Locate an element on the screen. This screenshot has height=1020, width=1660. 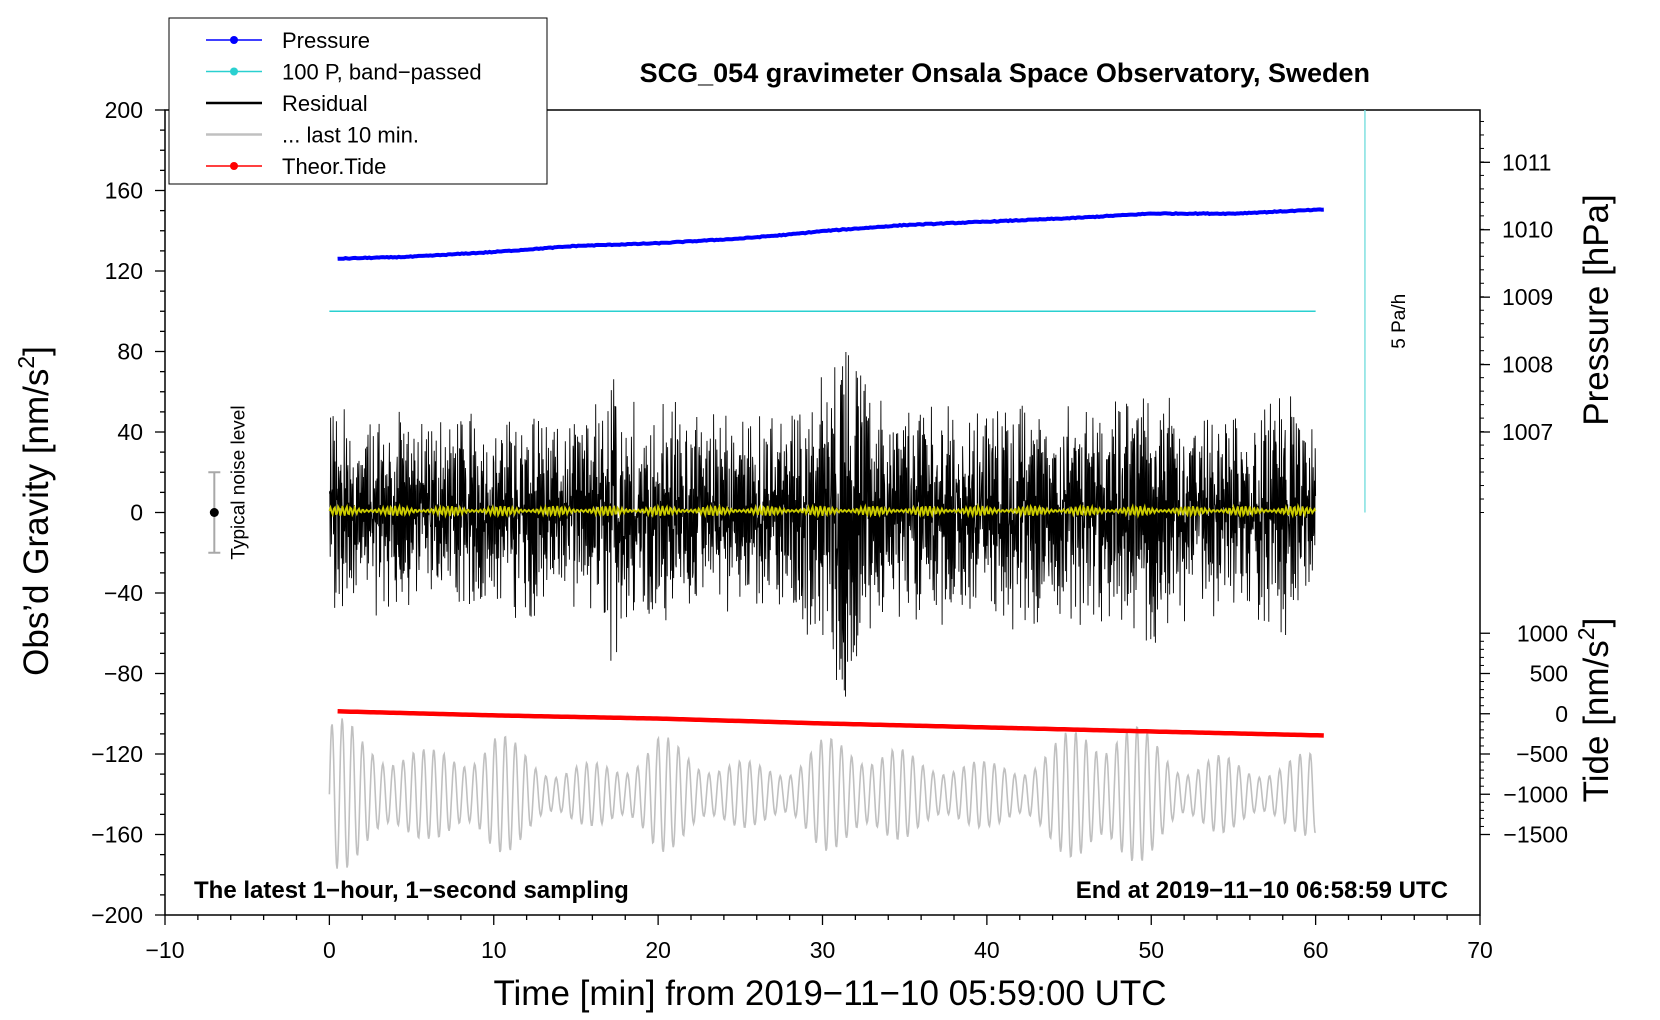
y-pressure-tick-label: 1010 is located at coordinates (1527, 230).